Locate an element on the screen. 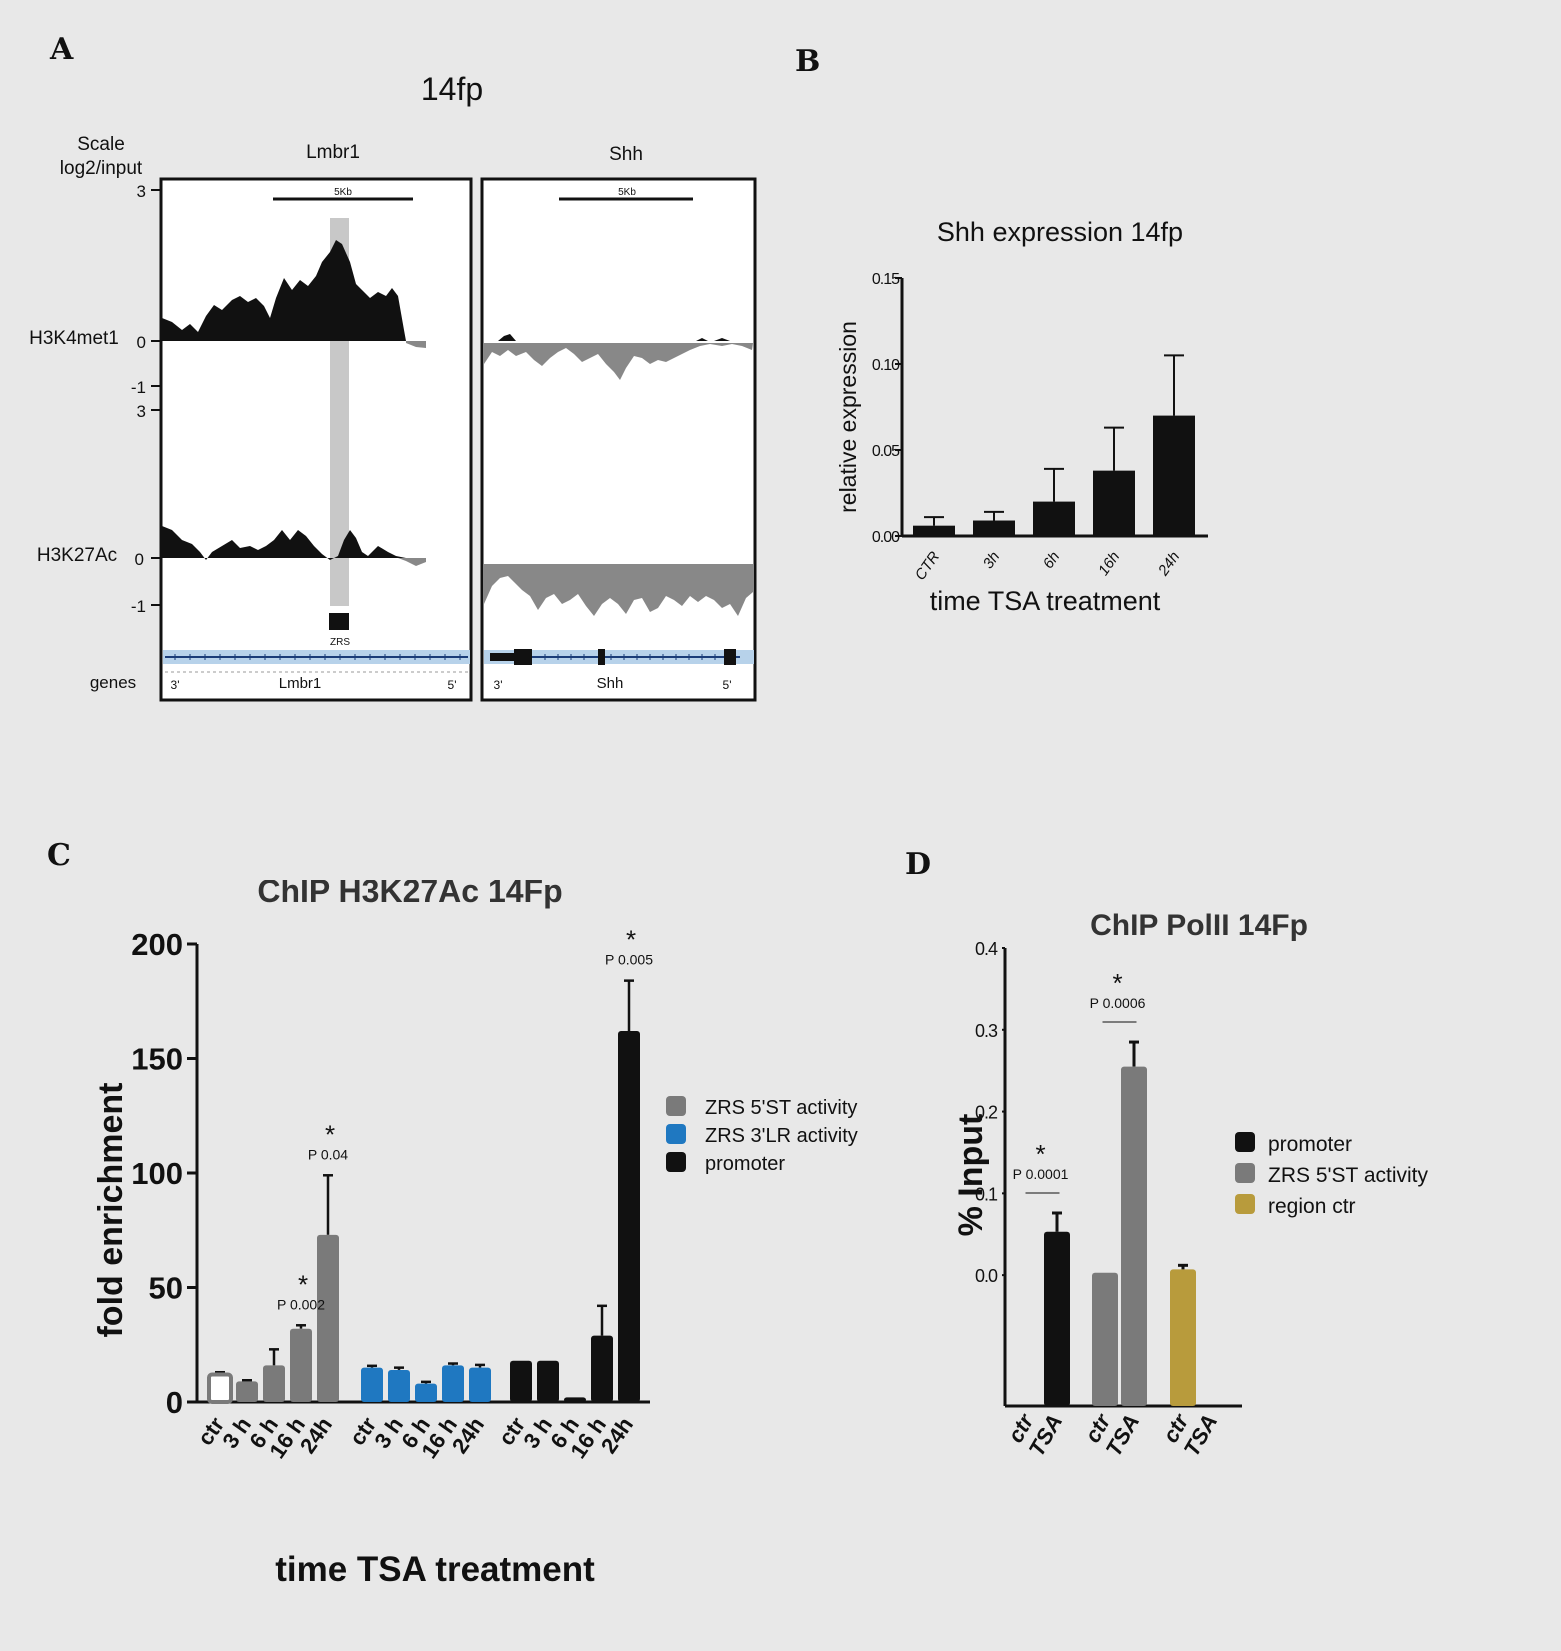  lmbr1-3prime: 3' is located at coordinates (175, 685).